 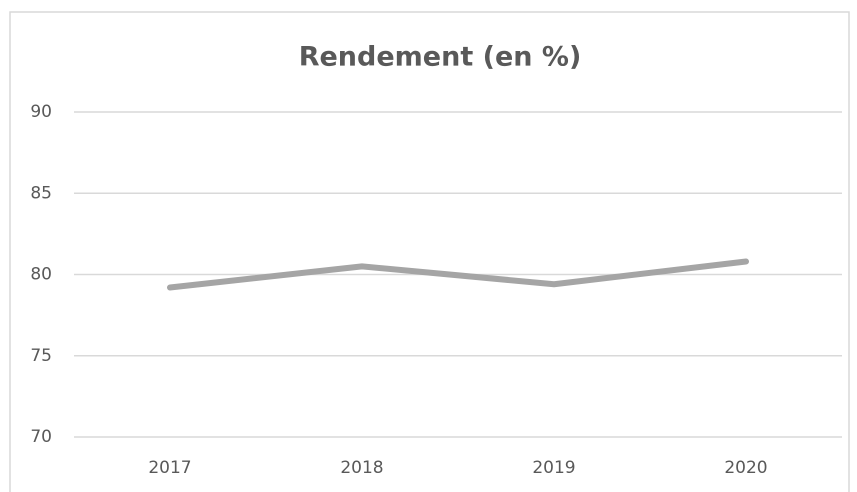 What do you see at coordinates (41, 193) in the screenshot?
I see `y-tick-label: 85` at bounding box center [41, 193].